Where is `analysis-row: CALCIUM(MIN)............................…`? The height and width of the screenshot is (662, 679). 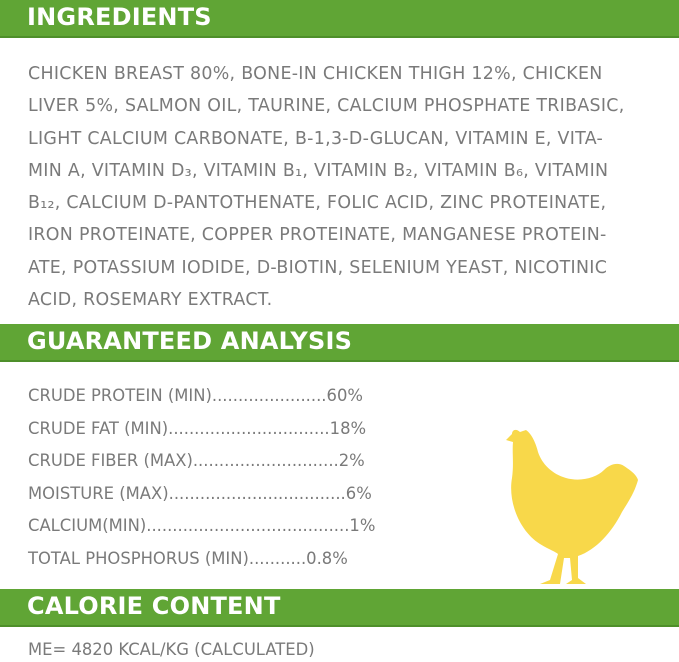
analysis-row: CALCIUM(MIN)............................… is located at coordinates (202, 525).